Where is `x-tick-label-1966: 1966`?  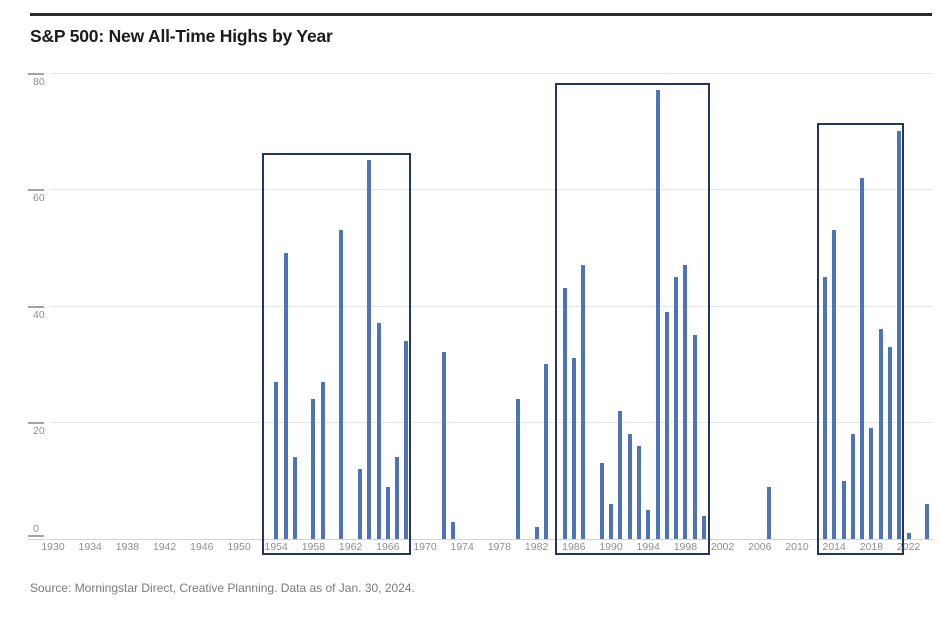
x-tick-label-1966: 1966 is located at coordinates (388, 547).